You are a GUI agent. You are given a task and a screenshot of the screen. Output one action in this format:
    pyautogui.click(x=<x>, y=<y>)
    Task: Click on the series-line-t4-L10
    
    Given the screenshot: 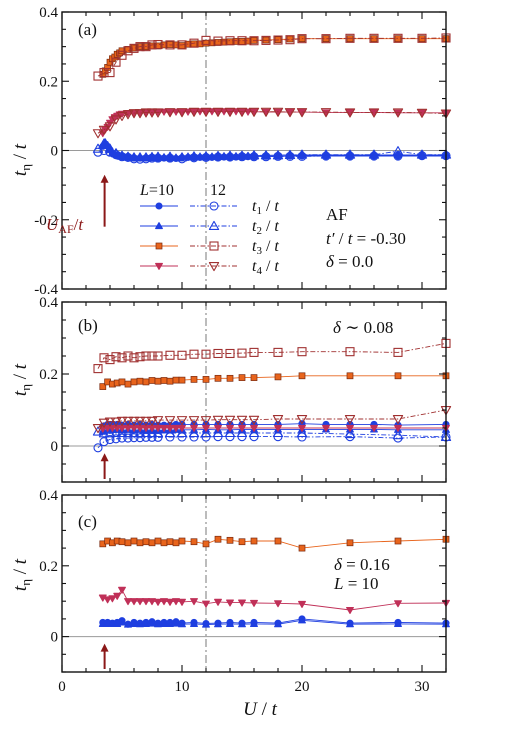 What is the action you would take?
    pyautogui.click(x=274, y=428)
    